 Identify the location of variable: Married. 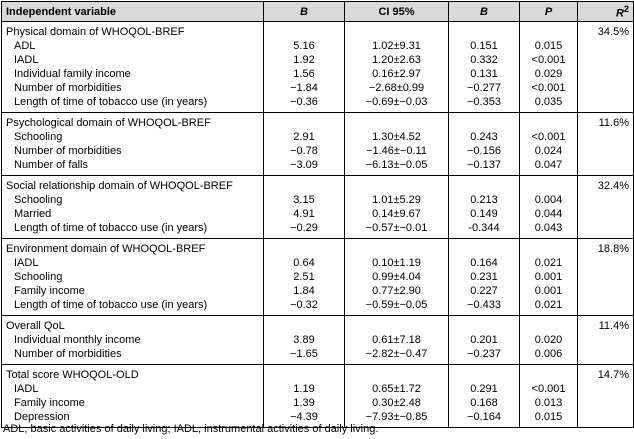
(132, 214).